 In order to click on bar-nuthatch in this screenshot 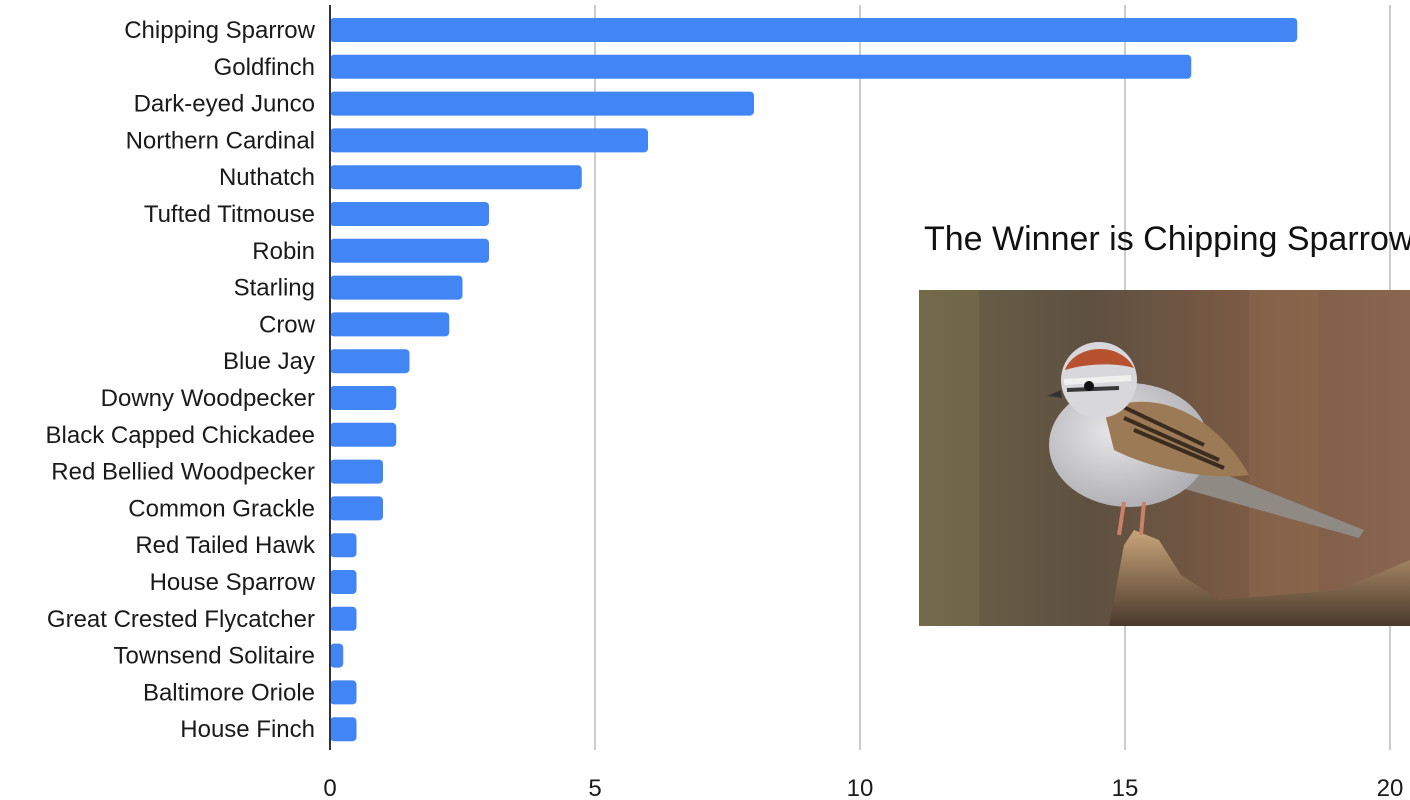, I will do `click(456, 177)`.